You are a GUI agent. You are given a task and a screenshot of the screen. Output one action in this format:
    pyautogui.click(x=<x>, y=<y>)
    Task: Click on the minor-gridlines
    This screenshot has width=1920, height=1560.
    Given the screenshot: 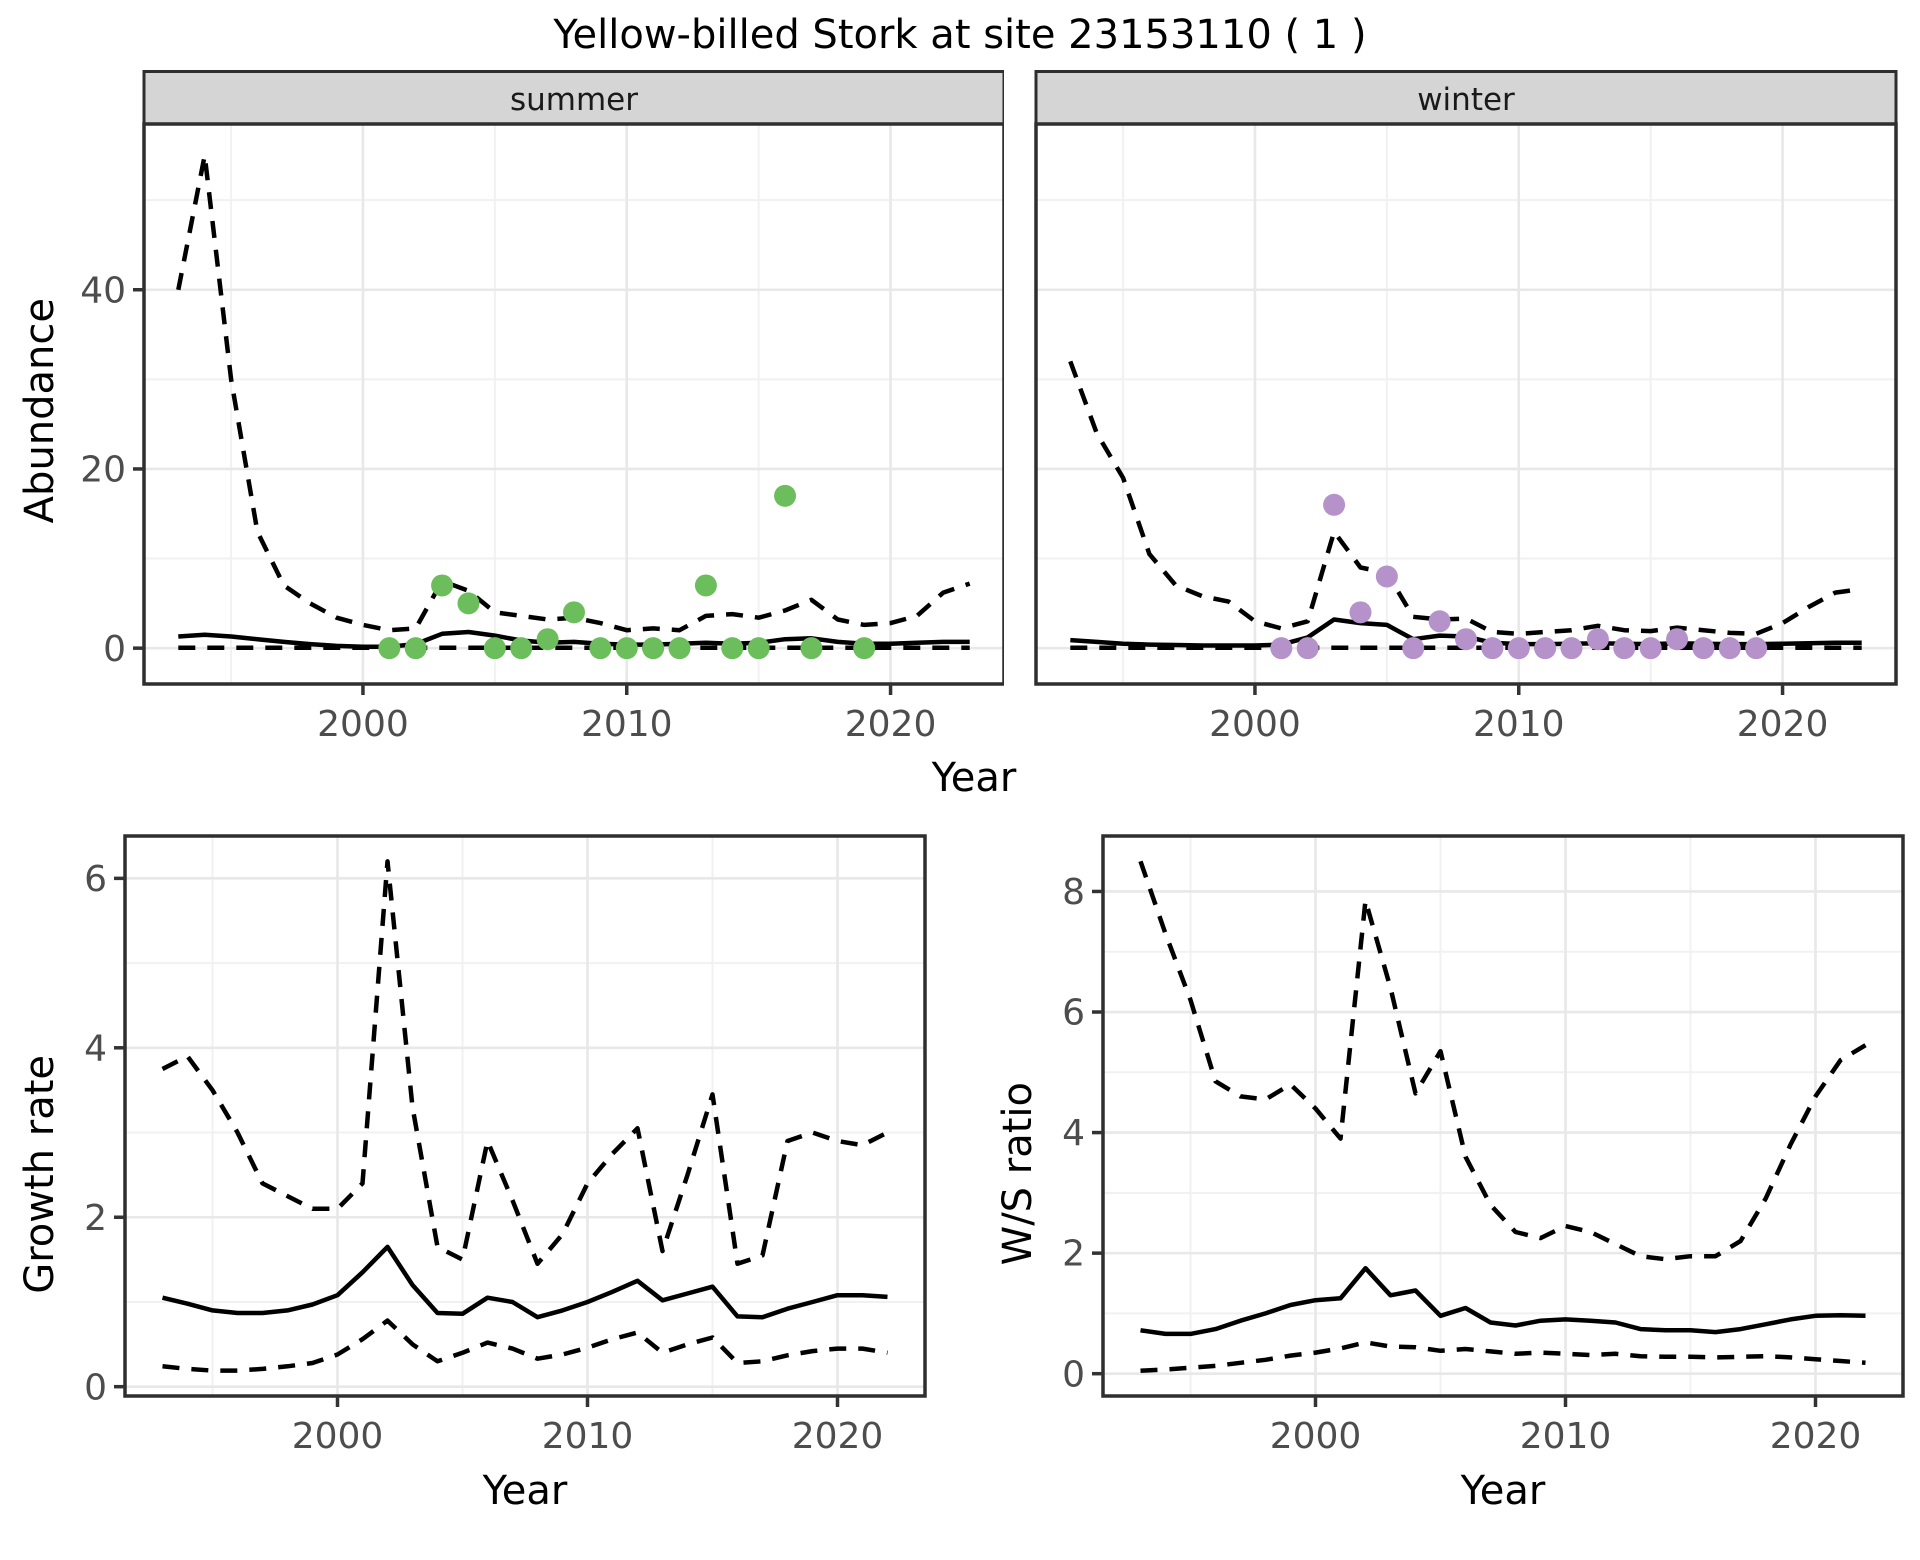 What is the action you would take?
    pyautogui.click(x=1503, y=1116)
    